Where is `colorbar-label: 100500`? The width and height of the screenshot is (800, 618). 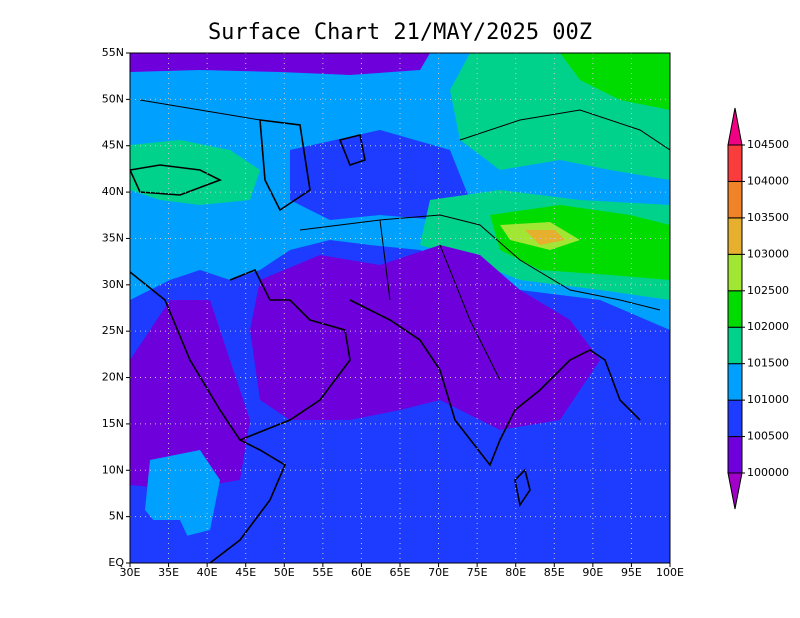
colorbar-label: 100500 is located at coordinates (768, 436).